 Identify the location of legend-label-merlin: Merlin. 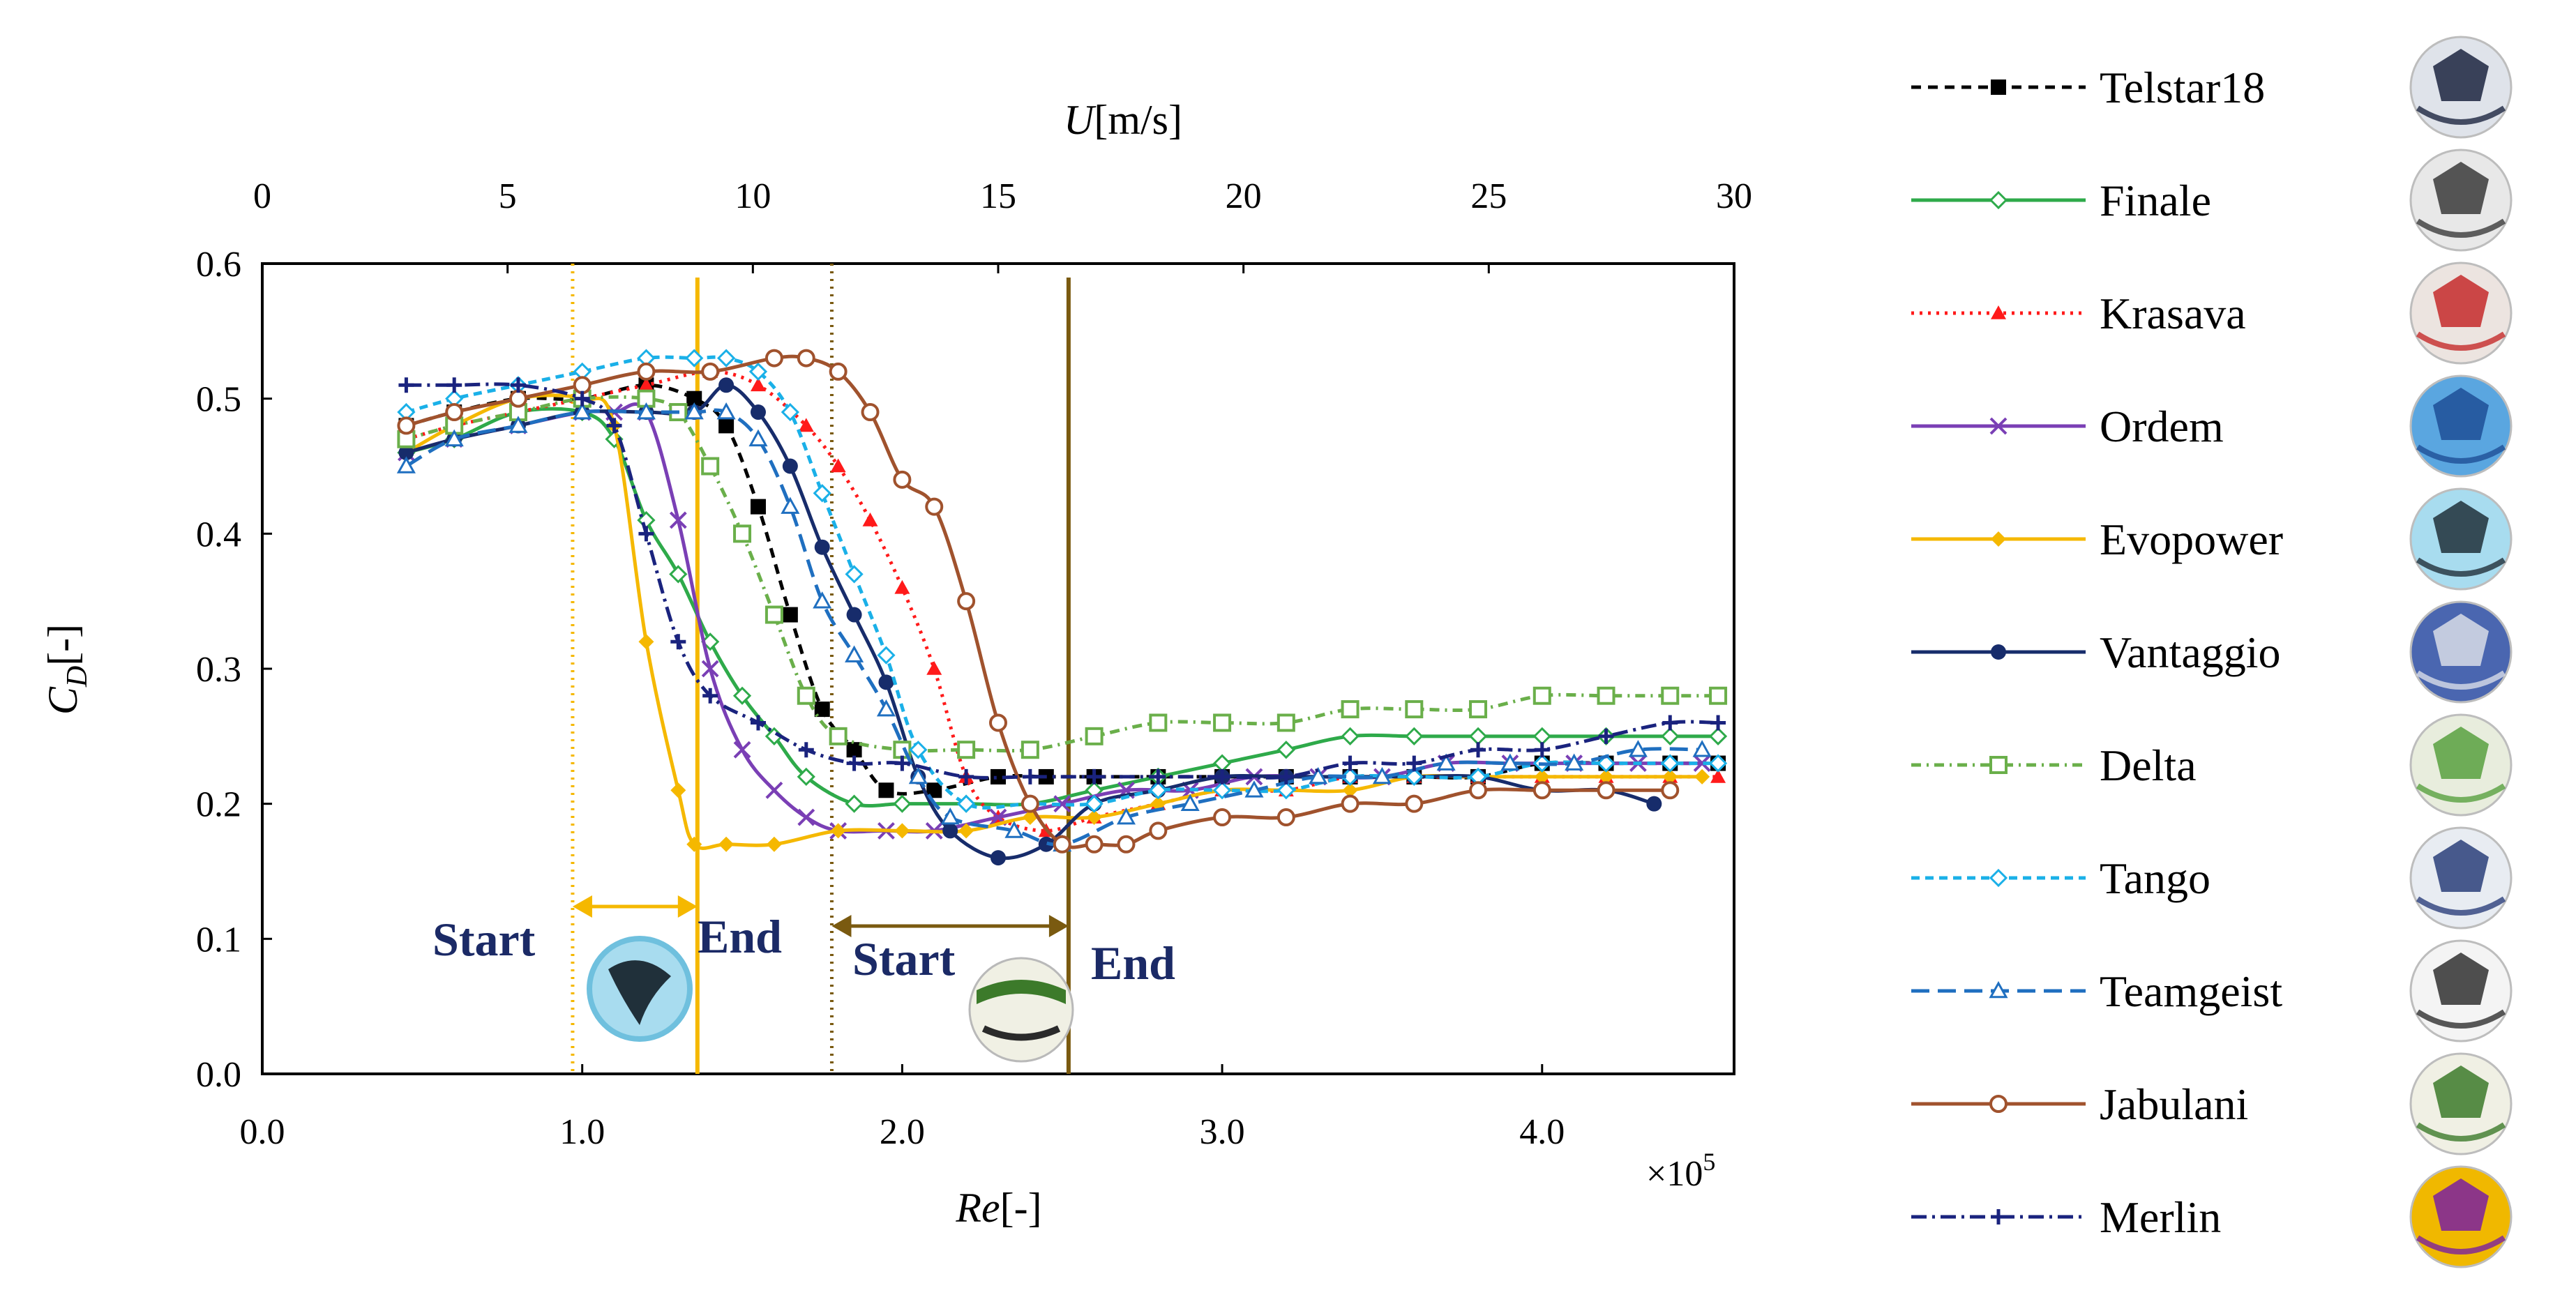
(2160, 1217).